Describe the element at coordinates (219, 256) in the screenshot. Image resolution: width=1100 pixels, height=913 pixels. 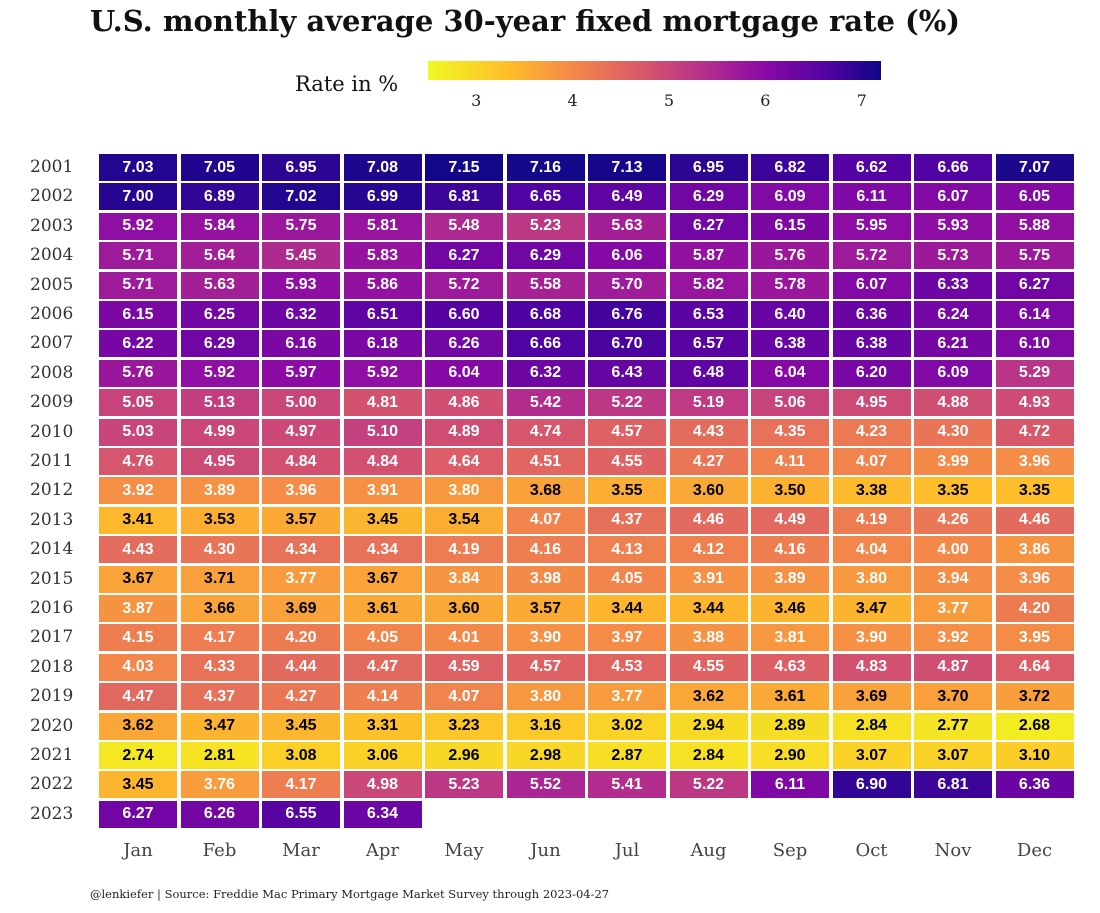
I see `heatmap-cell: 5.64` at that location.